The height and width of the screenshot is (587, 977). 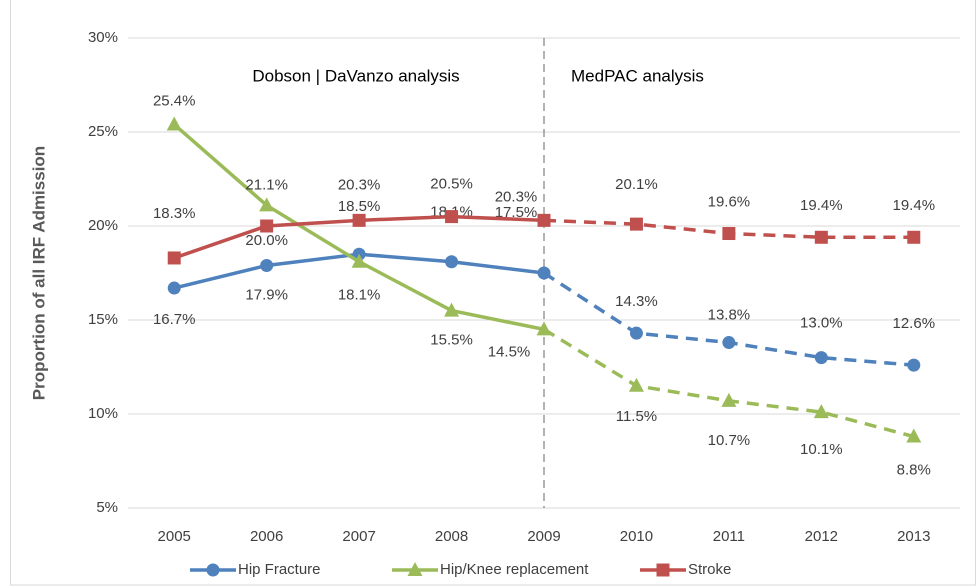 I want to click on x-tick-label: 2011, so click(x=729, y=536).